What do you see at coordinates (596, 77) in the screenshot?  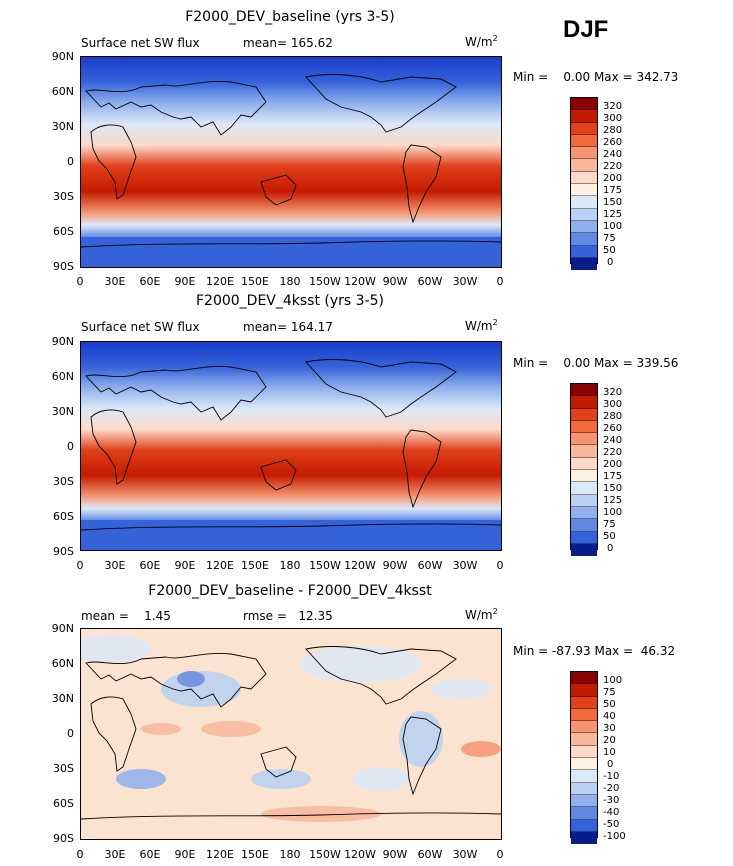 I see `panel-1-minmax: Min = 0.00 Max = 342.73` at bounding box center [596, 77].